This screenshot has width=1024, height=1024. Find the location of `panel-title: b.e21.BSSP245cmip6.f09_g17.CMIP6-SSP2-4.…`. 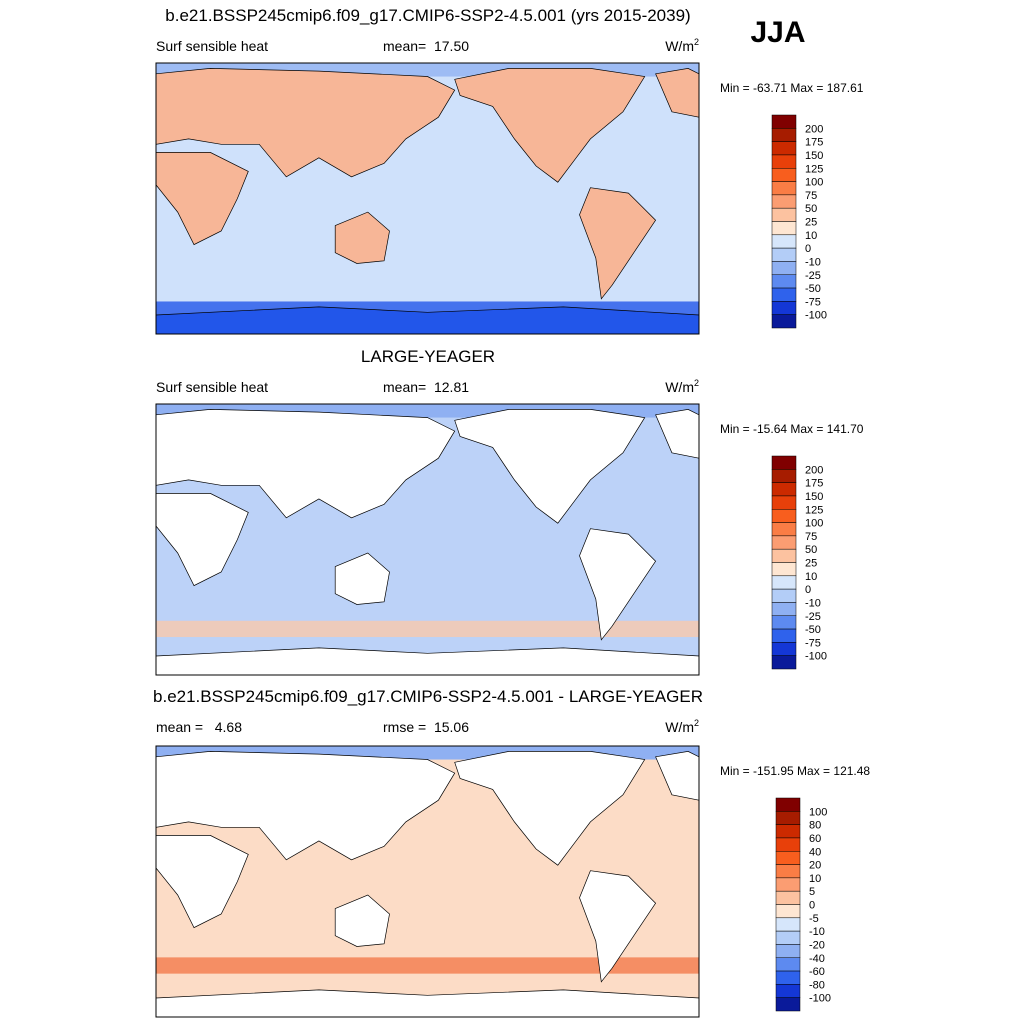

panel-title: b.e21.BSSP245cmip6.f09_g17.CMIP6-SSP2-4.… is located at coordinates (427, 15).